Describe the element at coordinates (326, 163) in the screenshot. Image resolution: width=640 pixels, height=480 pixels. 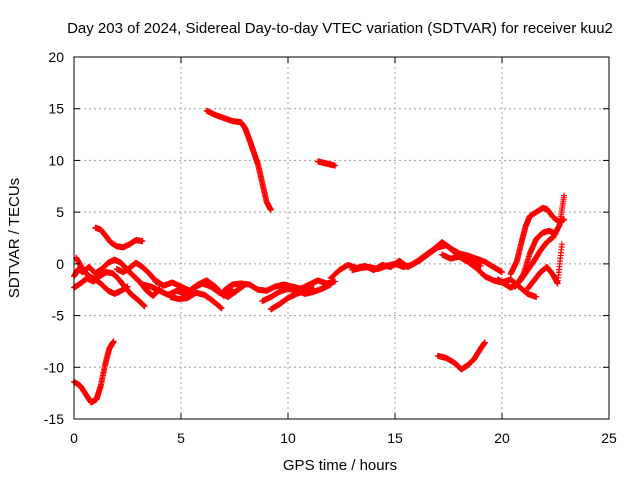
I see `series-arc-small-positive` at that location.